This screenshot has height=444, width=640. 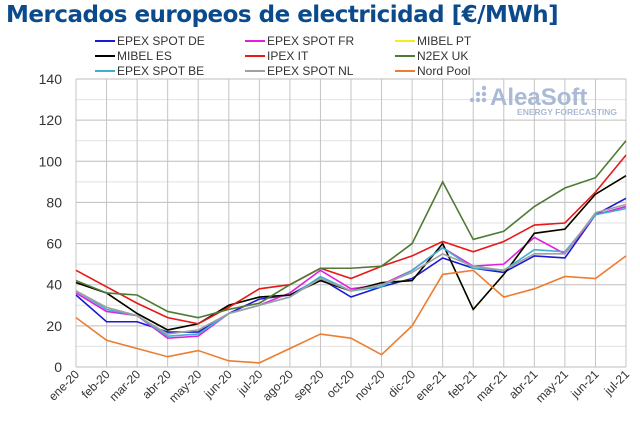 I want to click on legend-item: EPEX SPOT BE, so click(x=170, y=70).